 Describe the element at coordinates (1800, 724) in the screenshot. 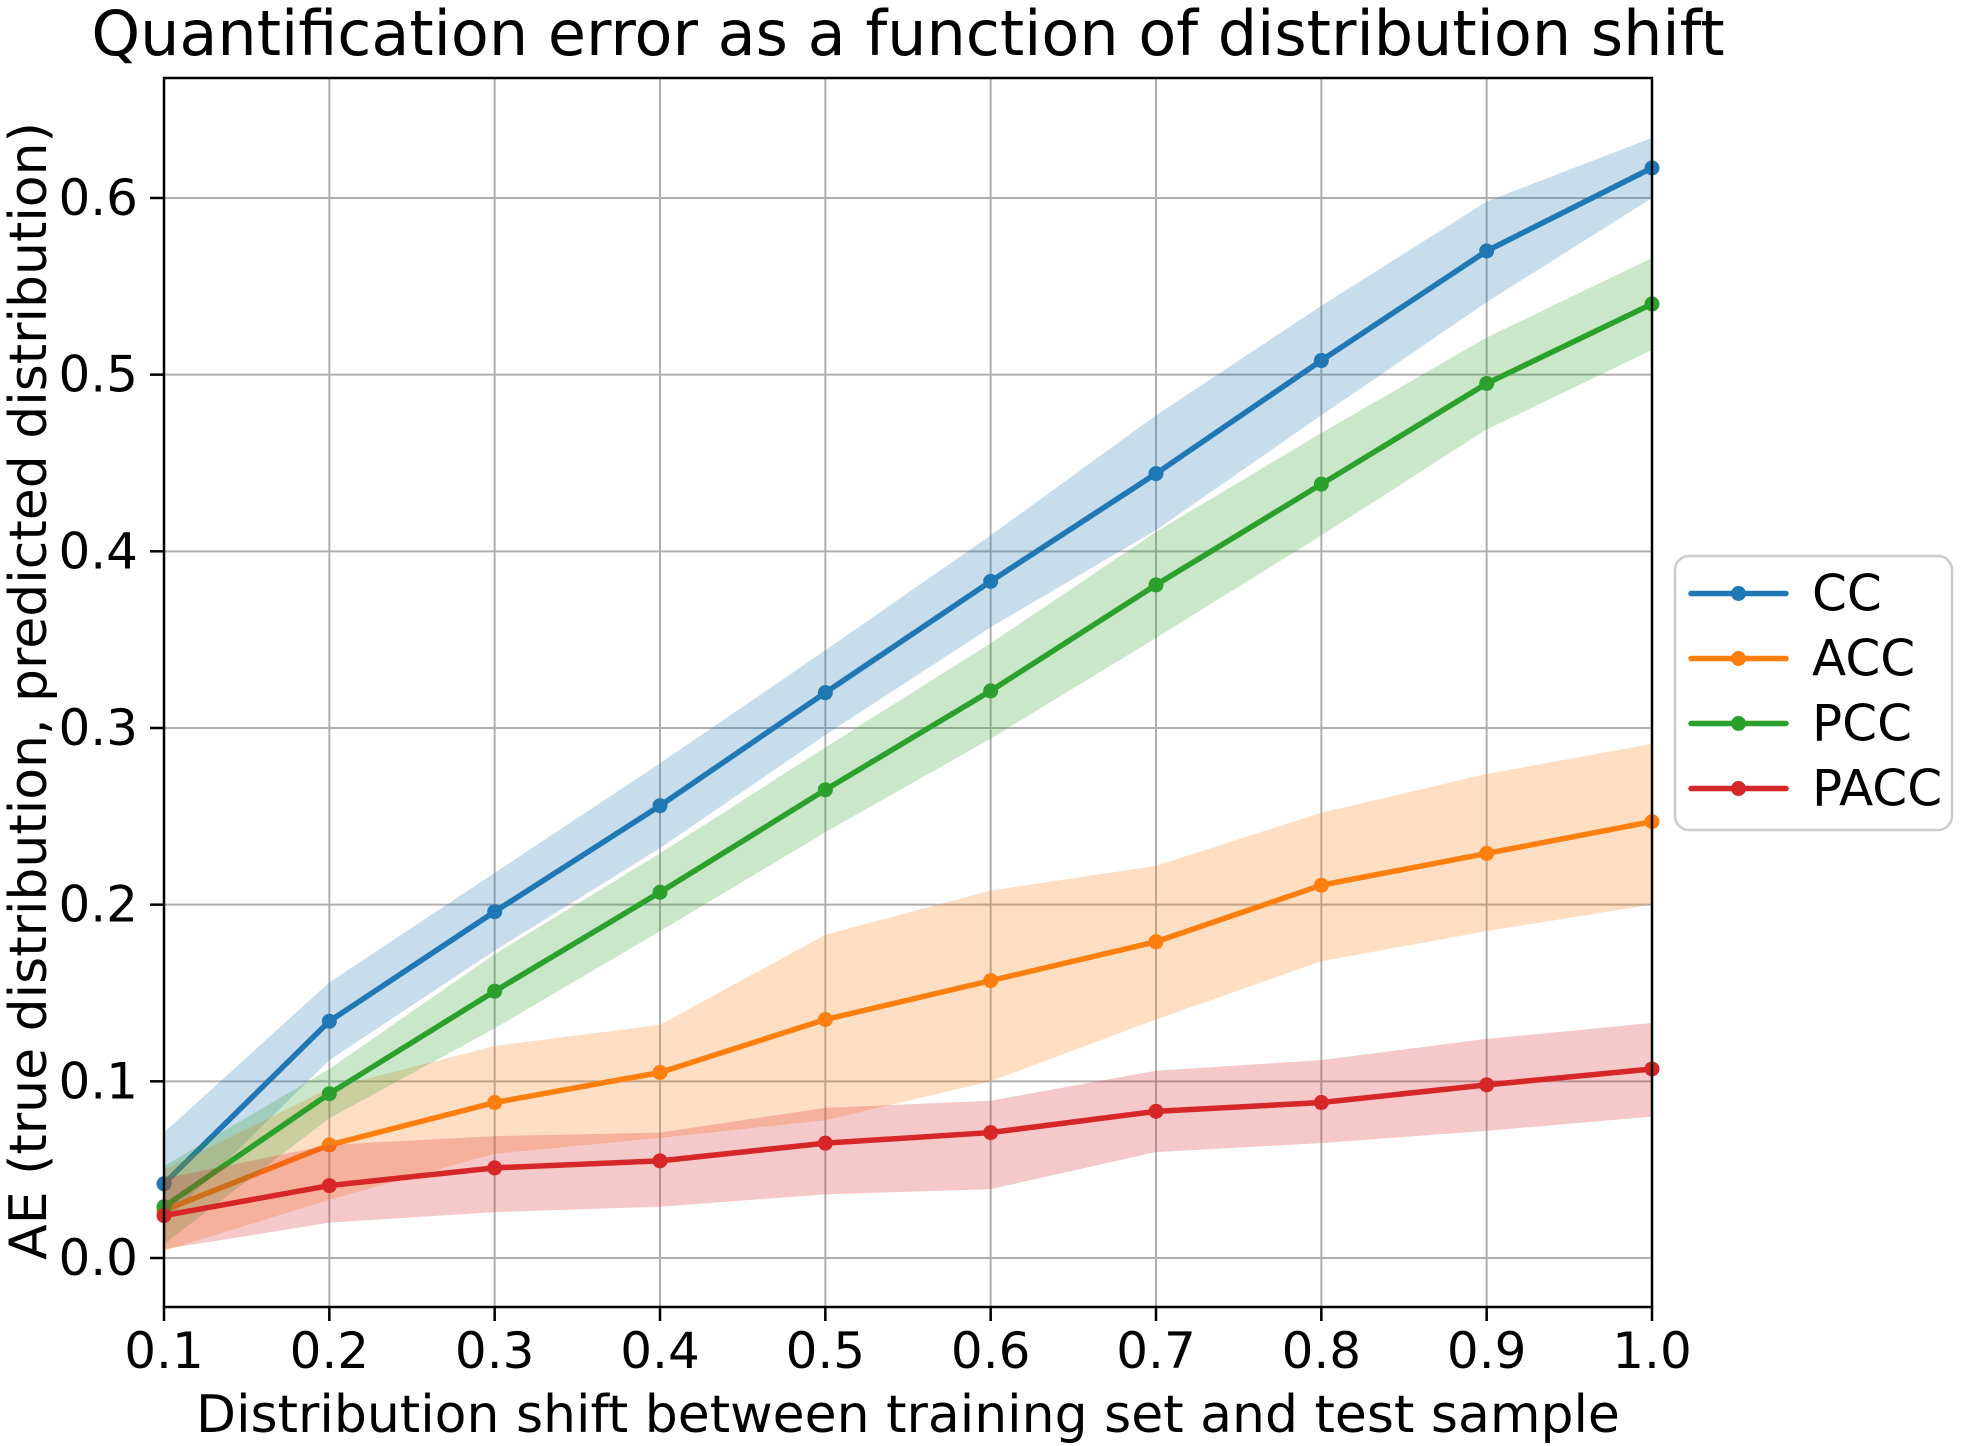

I see `legend-item-pcc: PCC` at that location.